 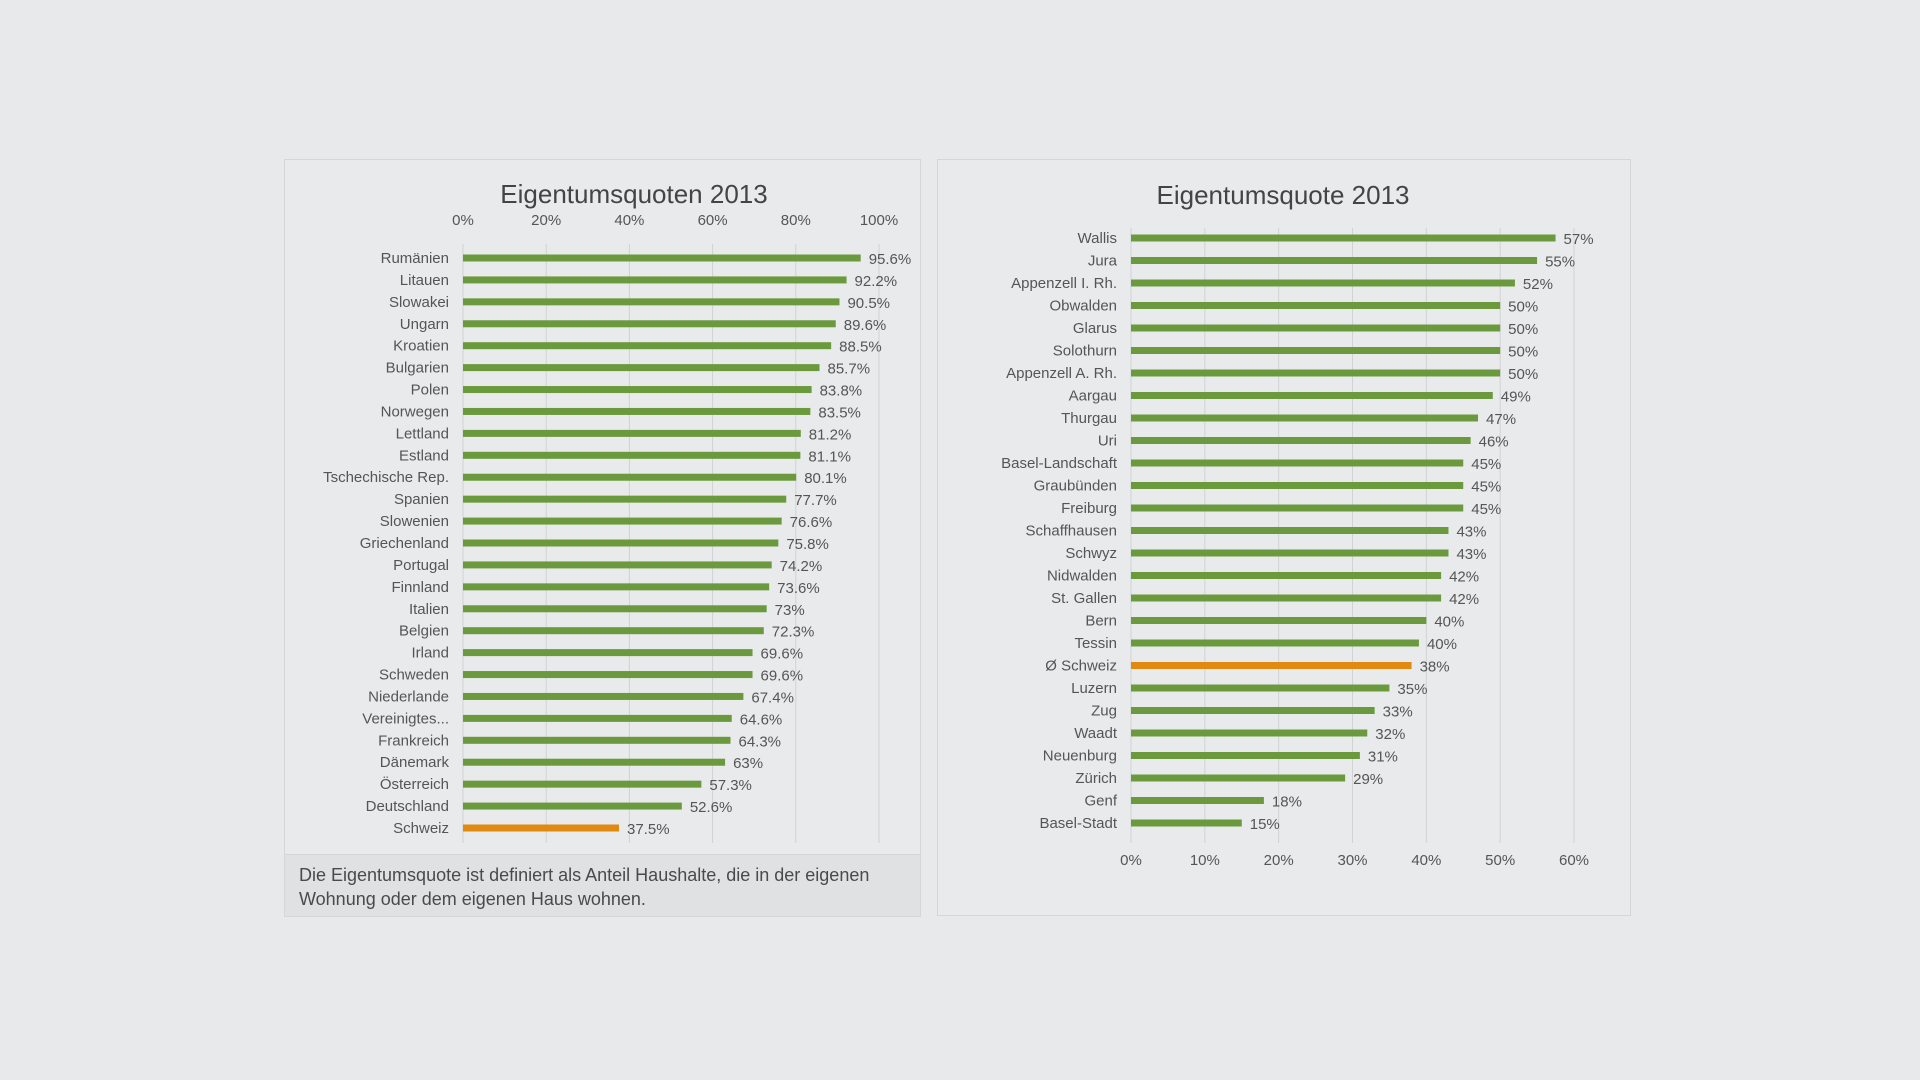 I want to click on x-tick-label: 40%, so click(x=629, y=220).